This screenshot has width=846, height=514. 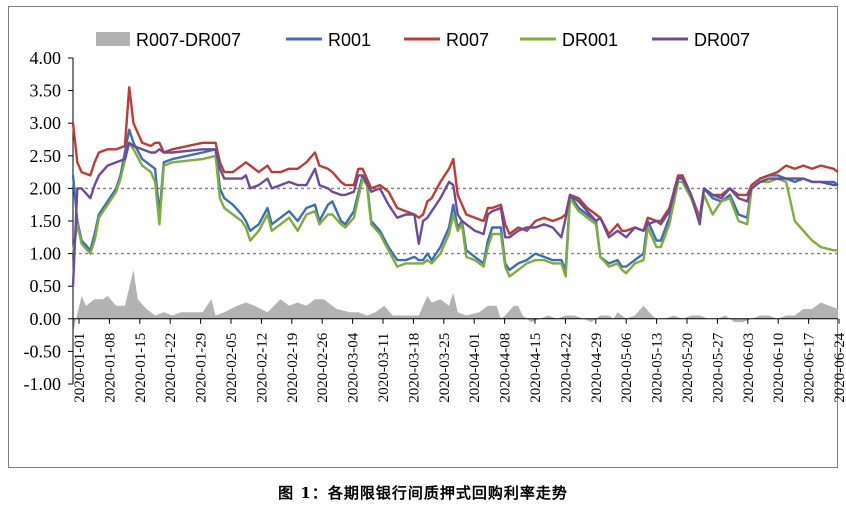 What do you see at coordinates (262, 368) in the screenshot?
I see `x-tick-label: 2020-02-12` at bounding box center [262, 368].